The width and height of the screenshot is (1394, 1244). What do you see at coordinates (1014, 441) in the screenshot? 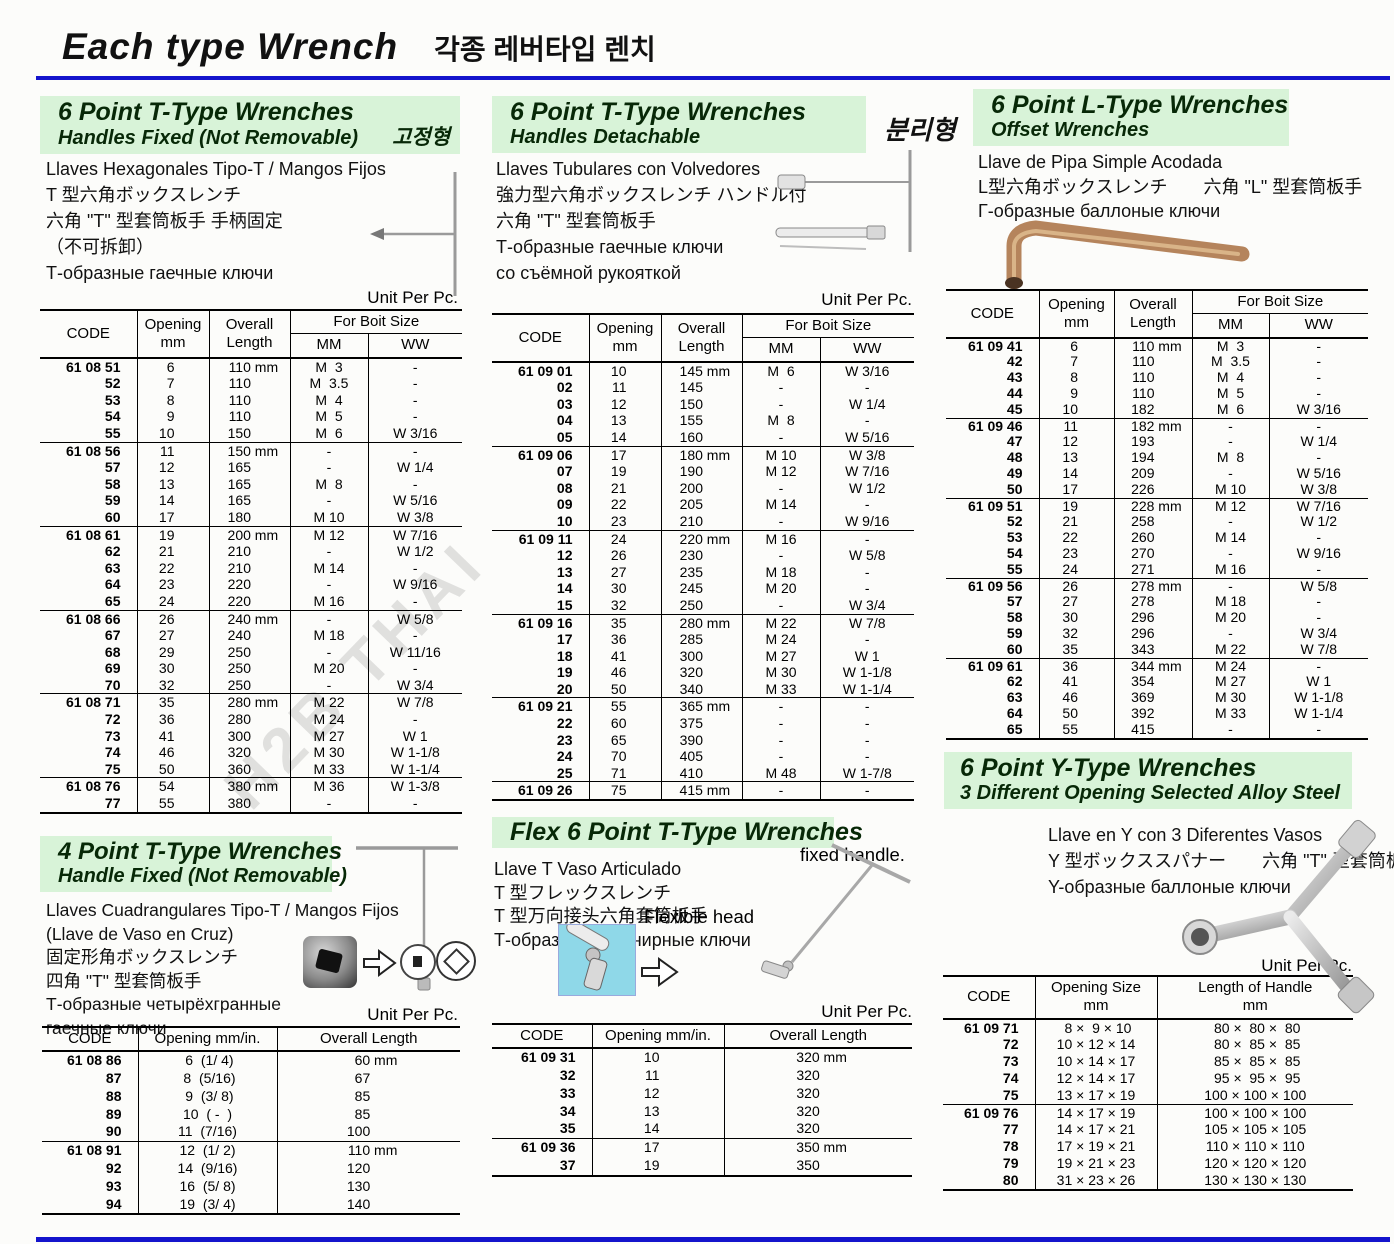
I see `table-cell: 47` at bounding box center [1014, 441].